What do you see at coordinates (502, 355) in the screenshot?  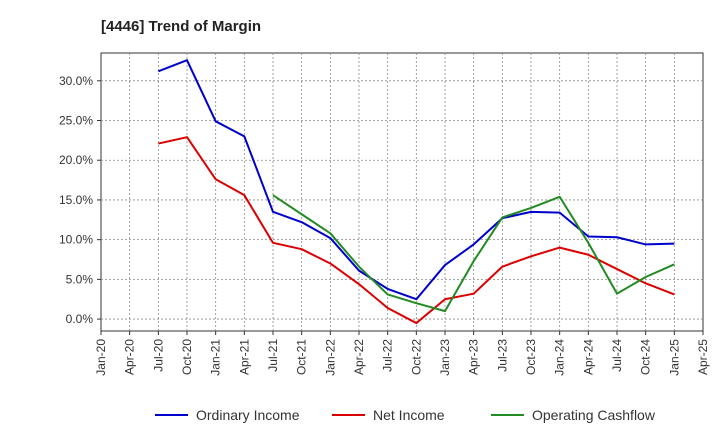 I see `x-tick-label: Jul-23` at bounding box center [502, 355].